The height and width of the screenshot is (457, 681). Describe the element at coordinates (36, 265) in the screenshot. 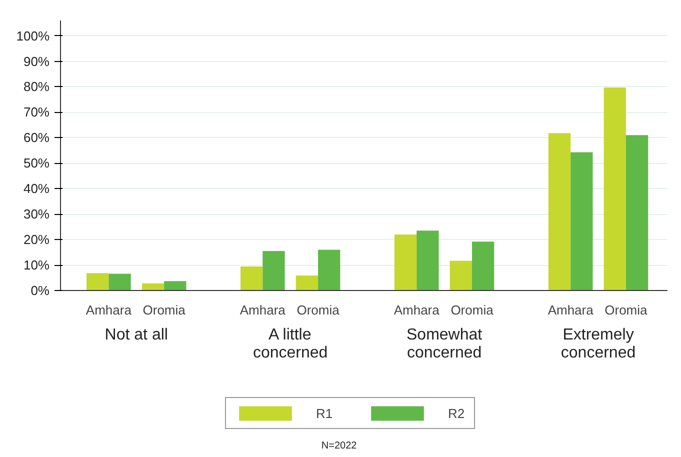

I see `y-tick-label: 10%` at that location.